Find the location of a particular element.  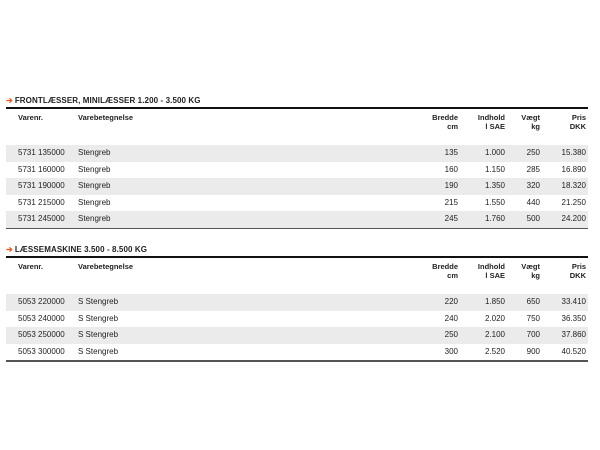

cell-bredde: 300 is located at coordinates (451, 351).